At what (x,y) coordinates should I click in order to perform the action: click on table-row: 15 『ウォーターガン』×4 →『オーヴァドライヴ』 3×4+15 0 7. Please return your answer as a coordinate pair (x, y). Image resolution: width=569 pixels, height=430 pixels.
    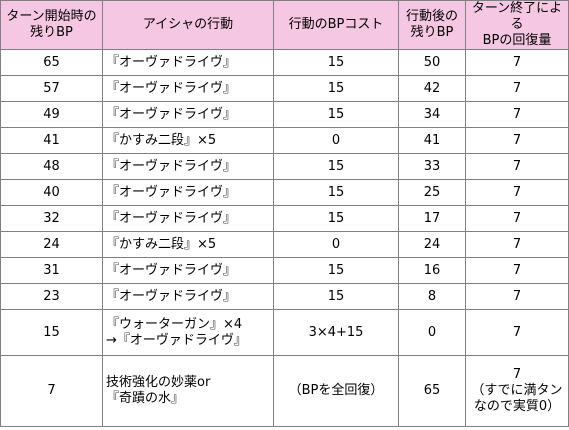
    Looking at the image, I should click on (284, 332).